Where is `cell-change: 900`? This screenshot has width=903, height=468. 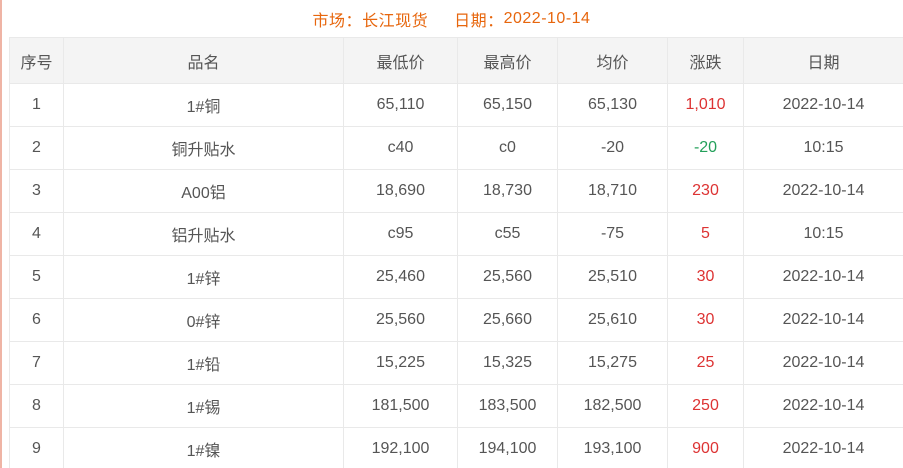
cell-change: 900 is located at coordinates (705, 447).